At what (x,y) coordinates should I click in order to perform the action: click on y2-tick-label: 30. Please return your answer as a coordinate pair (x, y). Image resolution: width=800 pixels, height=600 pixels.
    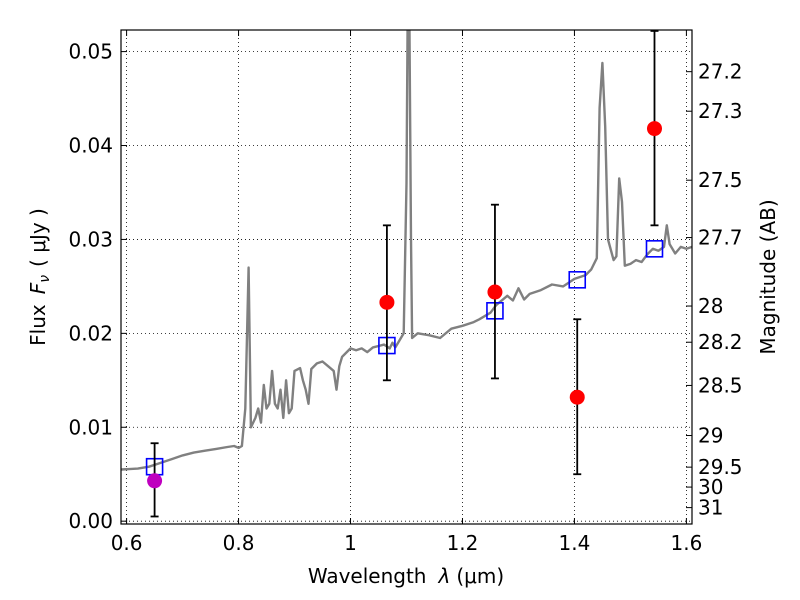
    Looking at the image, I should click on (710, 487).